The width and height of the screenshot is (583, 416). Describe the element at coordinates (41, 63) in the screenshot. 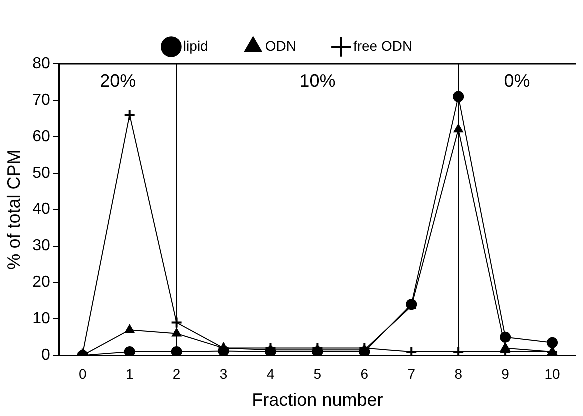

I see `y-tick-label: 80` at that location.